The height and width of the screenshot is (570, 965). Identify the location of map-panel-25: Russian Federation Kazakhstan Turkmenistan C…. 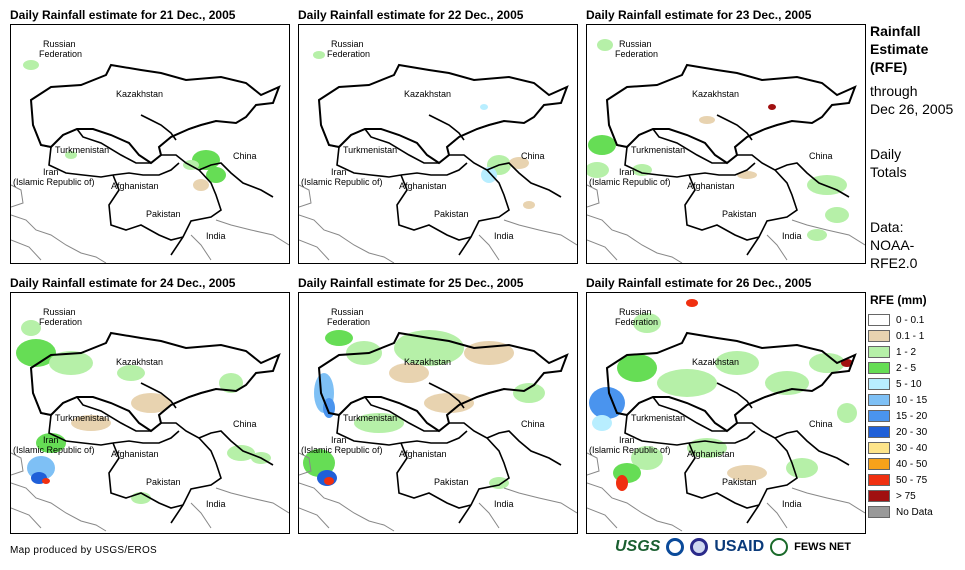
(438, 413).